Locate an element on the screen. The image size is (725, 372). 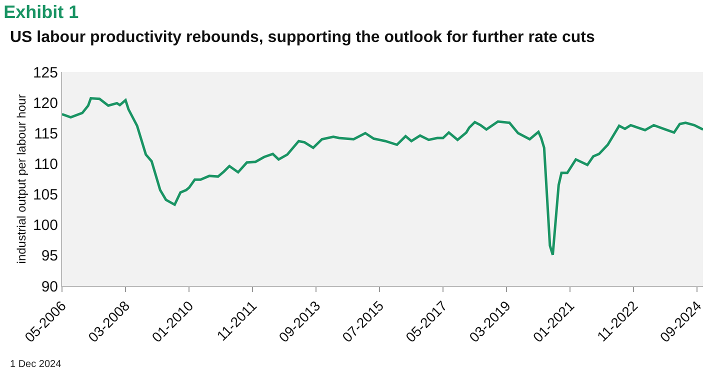
y-tick-label: 90 is located at coordinates (49, 287).